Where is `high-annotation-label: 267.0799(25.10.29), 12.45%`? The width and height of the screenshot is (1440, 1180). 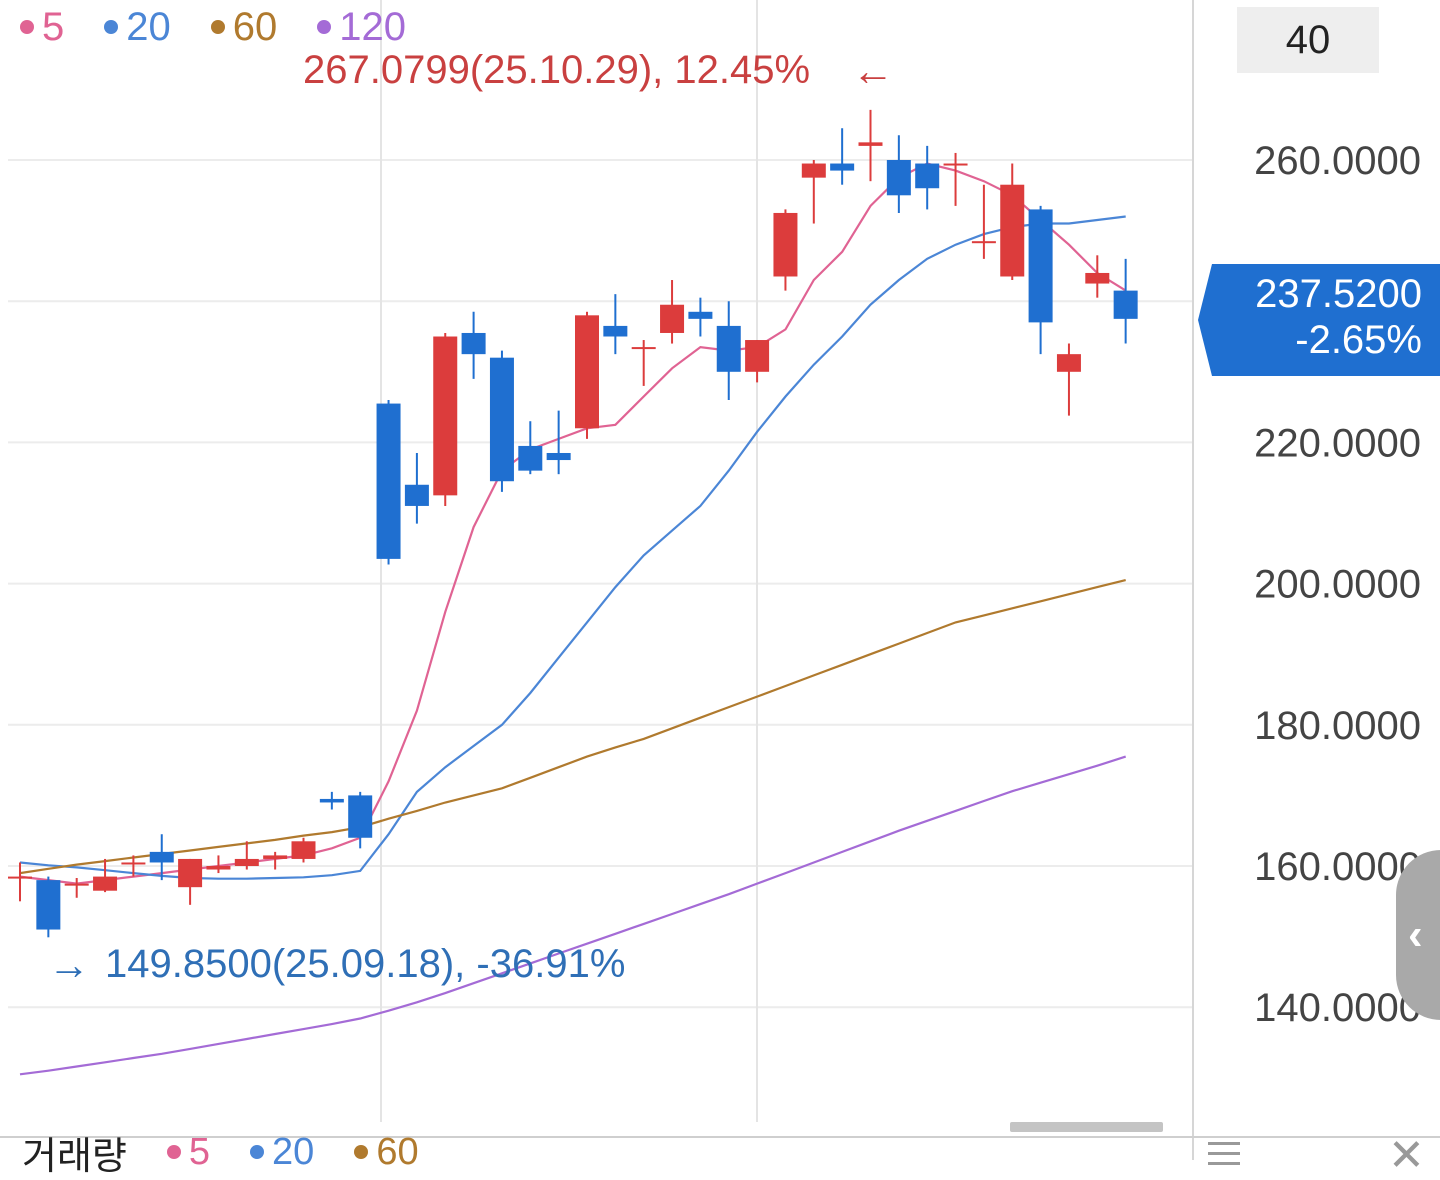
high-annotation-label: 267.0799(25.10.29), 12.45% is located at coordinates (556, 70).